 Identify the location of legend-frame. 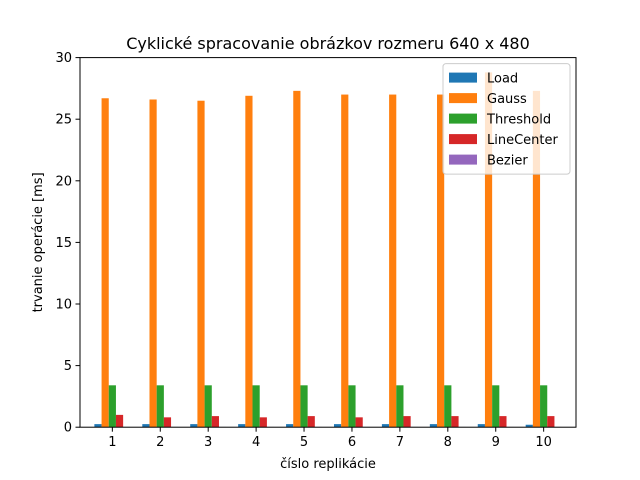
(506, 119).